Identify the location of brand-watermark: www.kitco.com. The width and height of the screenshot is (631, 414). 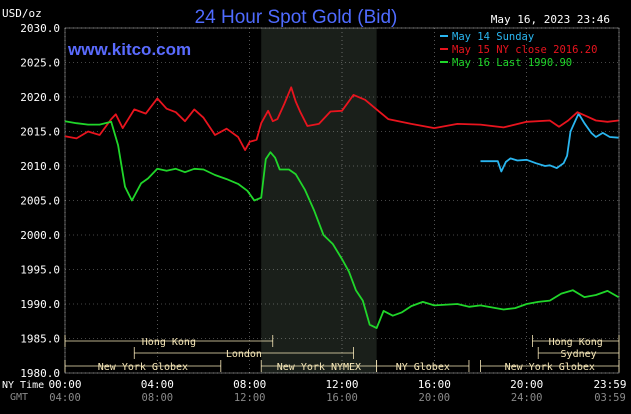
(129, 49).